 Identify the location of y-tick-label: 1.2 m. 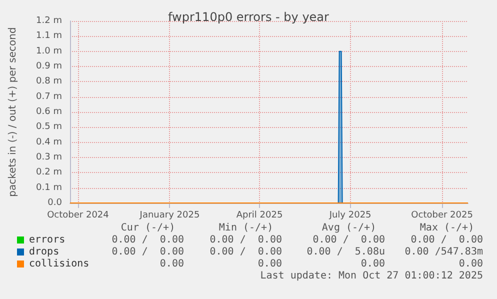
(49, 21).